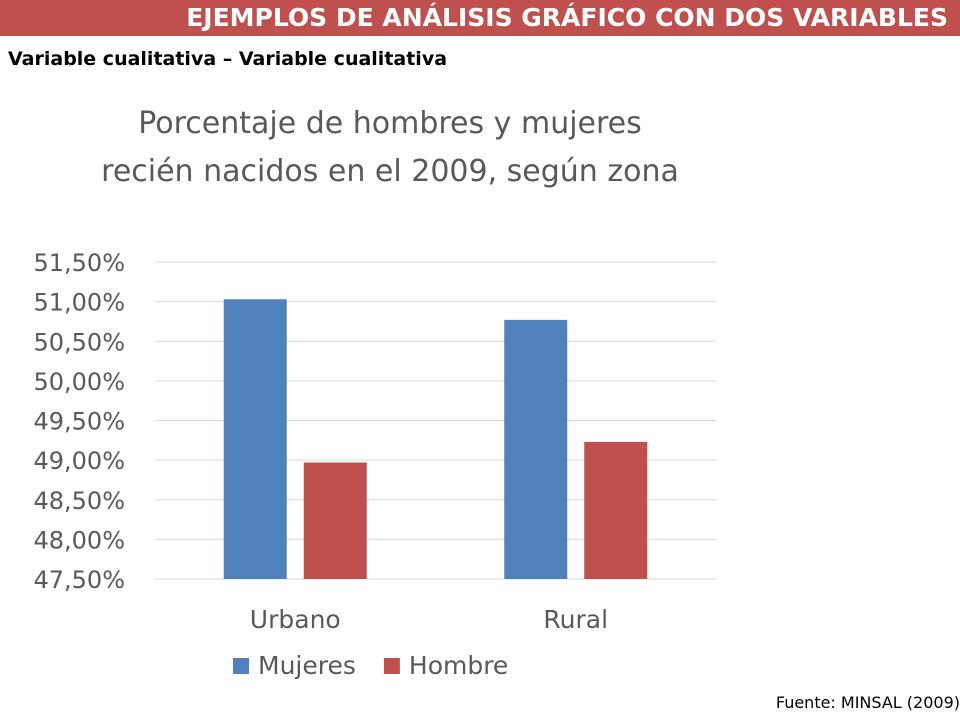 This screenshot has width=960, height=720. What do you see at coordinates (616, 510) in the screenshot?
I see `bar-hombre-rural` at bounding box center [616, 510].